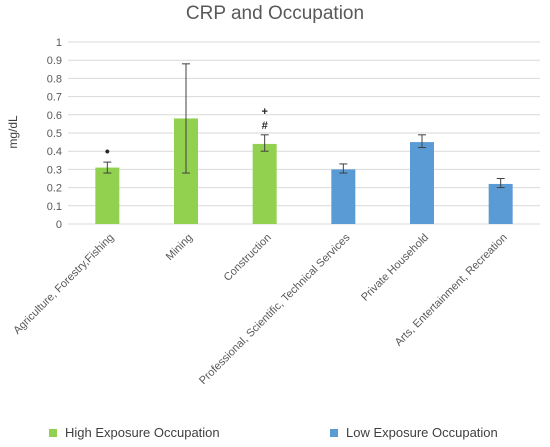 Image resolution: width=550 pixels, height=447 pixels. What do you see at coordinates (53, 432) in the screenshot?
I see `legend-swatch-high-icon` at bounding box center [53, 432].